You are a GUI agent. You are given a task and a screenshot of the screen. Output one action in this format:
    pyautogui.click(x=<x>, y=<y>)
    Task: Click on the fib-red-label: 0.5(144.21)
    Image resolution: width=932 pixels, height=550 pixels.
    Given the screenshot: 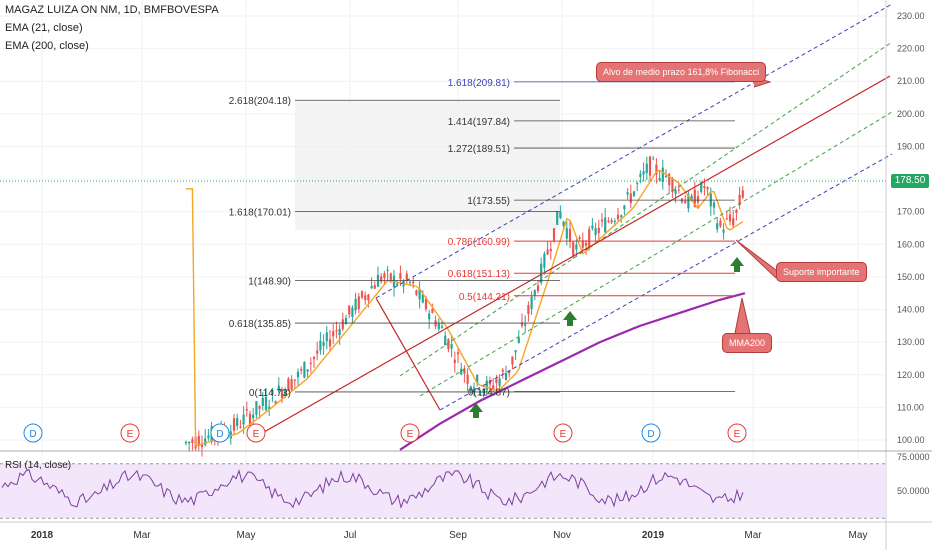 What is the action you would take?
    pyautogui.click(x=484, y=297)
    